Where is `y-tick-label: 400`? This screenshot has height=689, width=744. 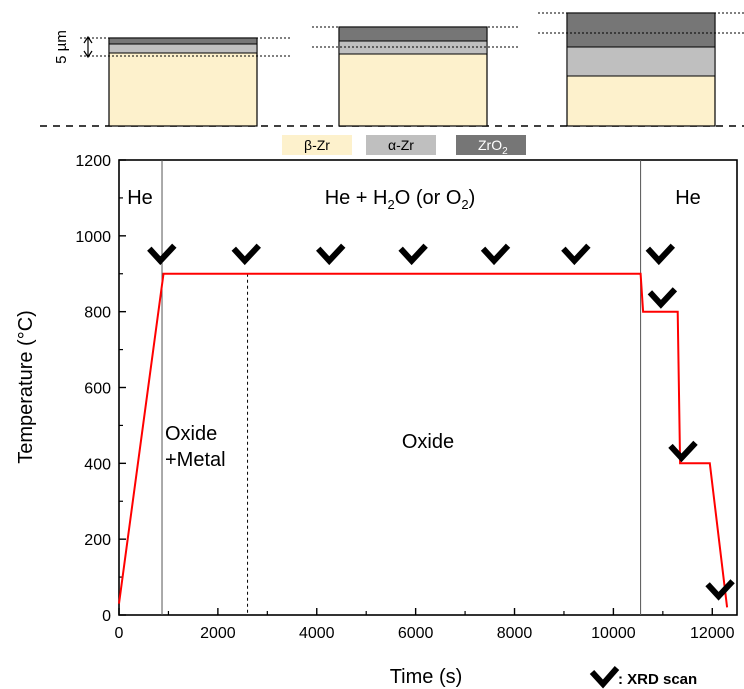
y-tick-label: 400 is located at coordinates (97, 464).